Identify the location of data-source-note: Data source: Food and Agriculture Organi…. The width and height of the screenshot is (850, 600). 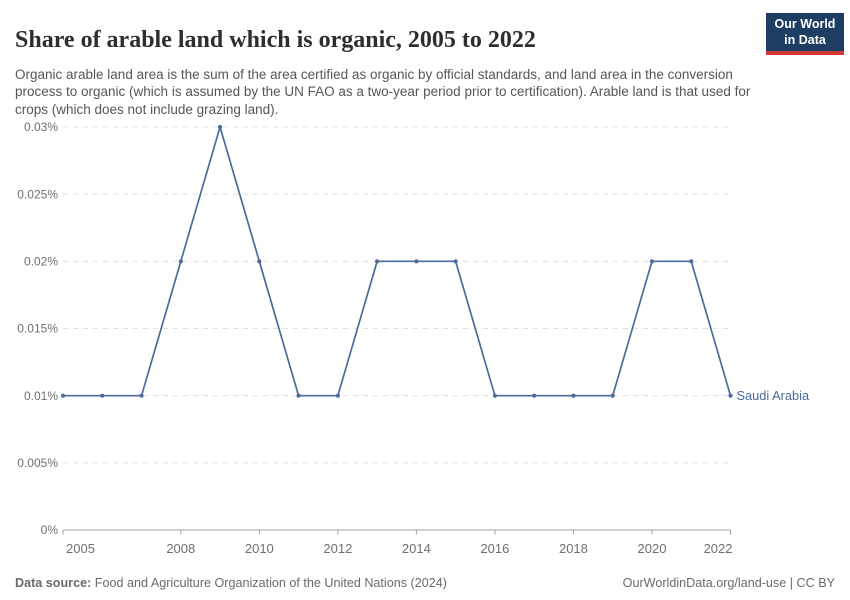
(231, 583).